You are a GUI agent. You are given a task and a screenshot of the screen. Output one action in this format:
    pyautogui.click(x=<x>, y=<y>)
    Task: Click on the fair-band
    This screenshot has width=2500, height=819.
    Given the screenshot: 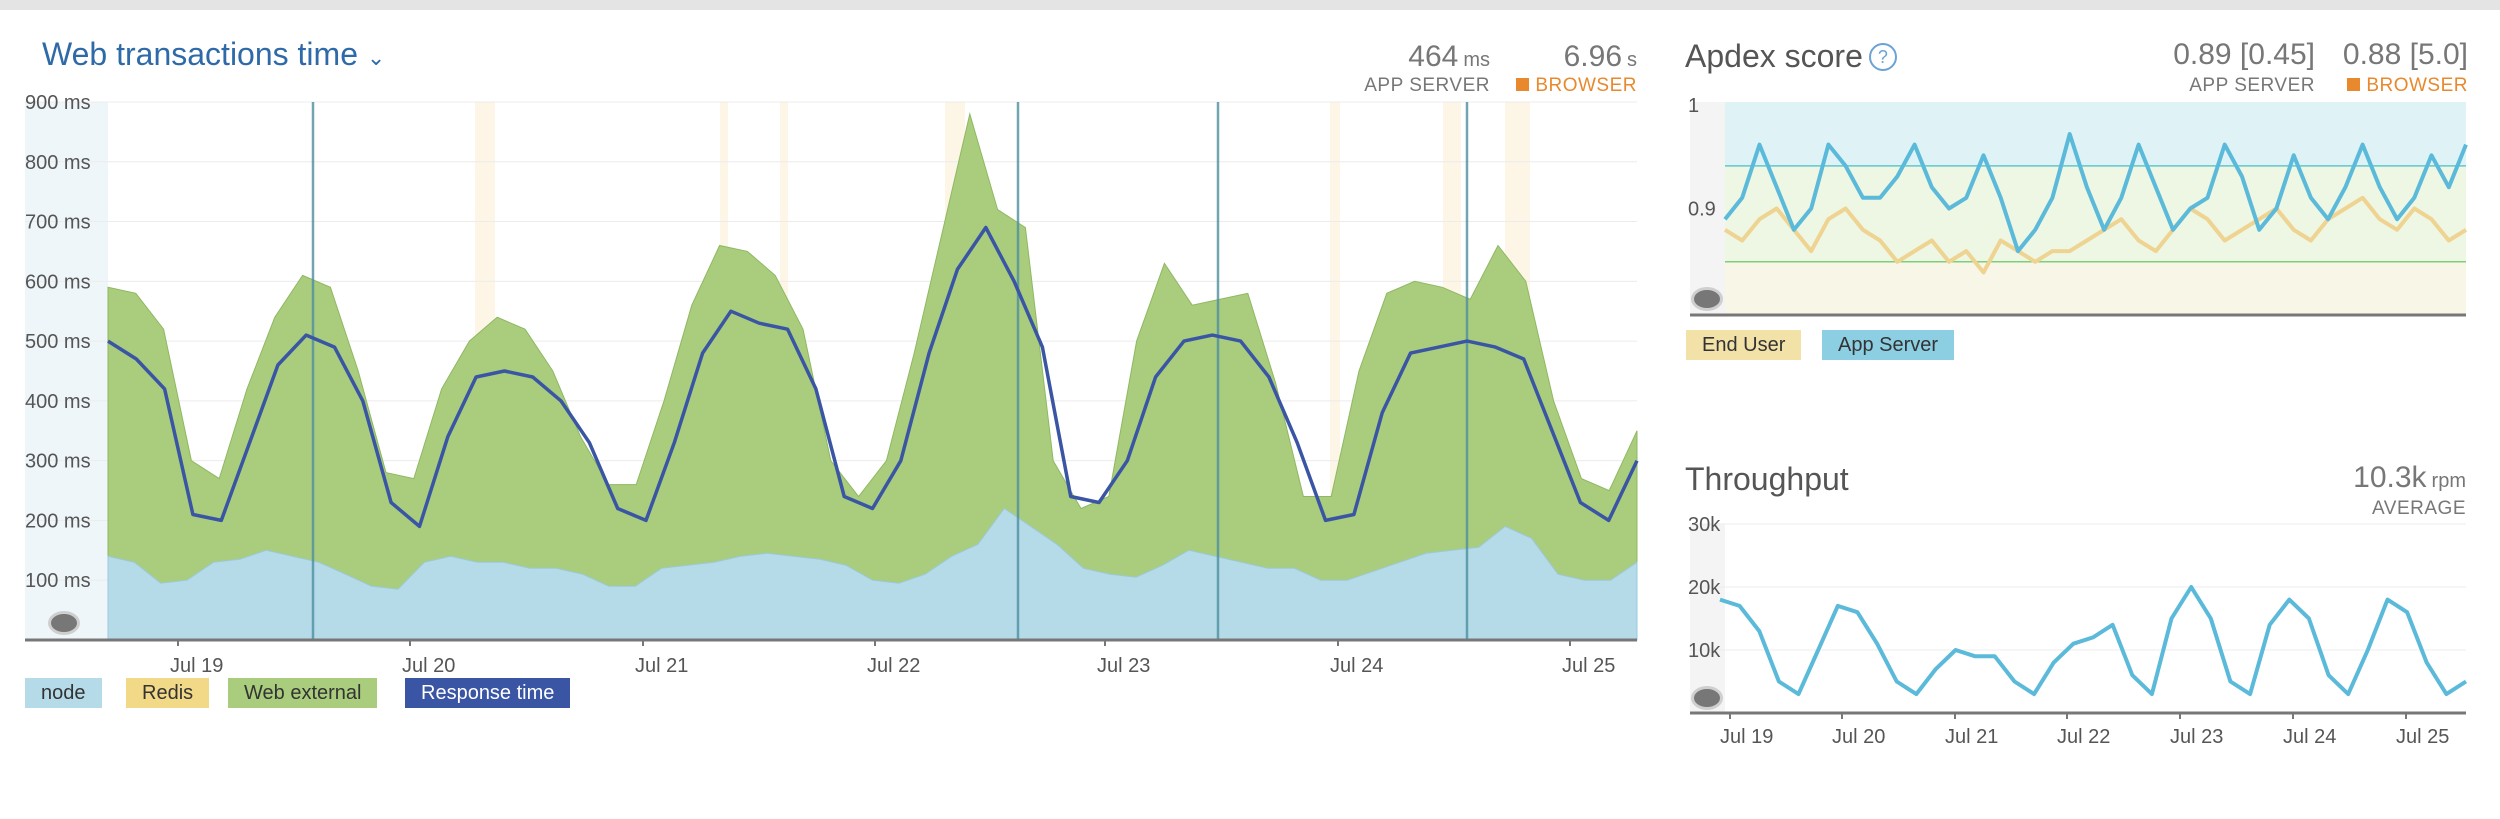 What is the action you would take?
    pyautogui.click(x=2095, y=288)
    